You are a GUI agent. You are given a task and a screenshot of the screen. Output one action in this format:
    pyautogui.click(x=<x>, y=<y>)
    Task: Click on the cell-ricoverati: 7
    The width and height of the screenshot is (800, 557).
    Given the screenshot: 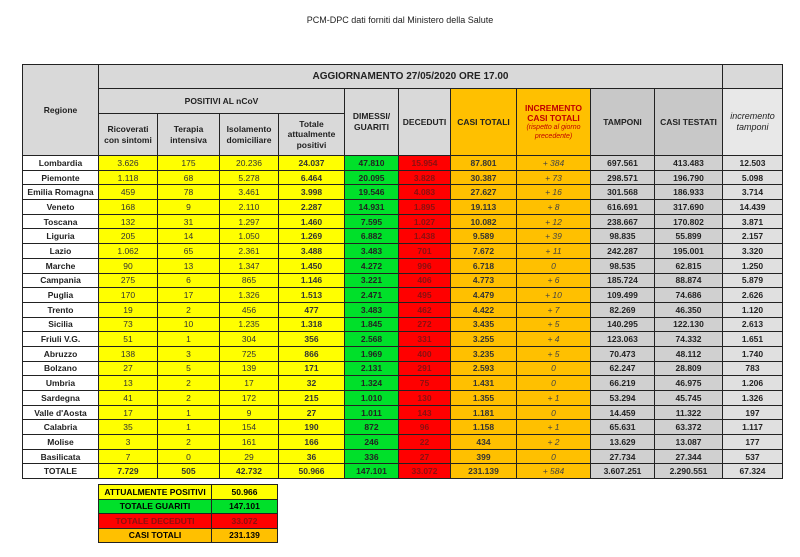 What is the action you would take?
    pyautogui.click(x=128, y=456)
    